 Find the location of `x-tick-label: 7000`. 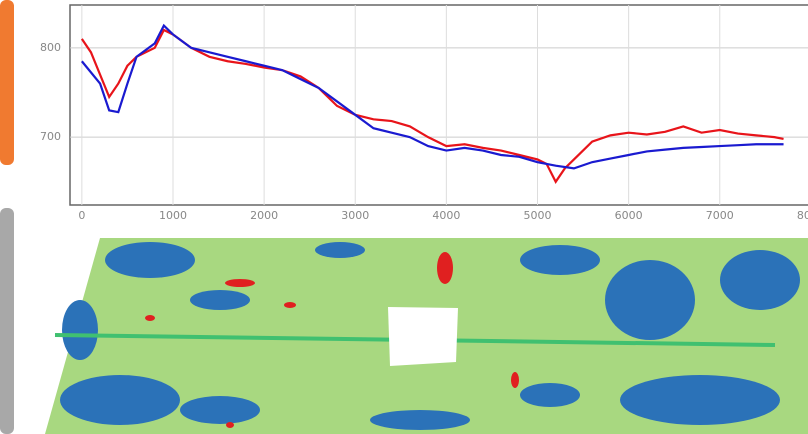

x-tick-label: 7000 is located at coordinates (720, 215).